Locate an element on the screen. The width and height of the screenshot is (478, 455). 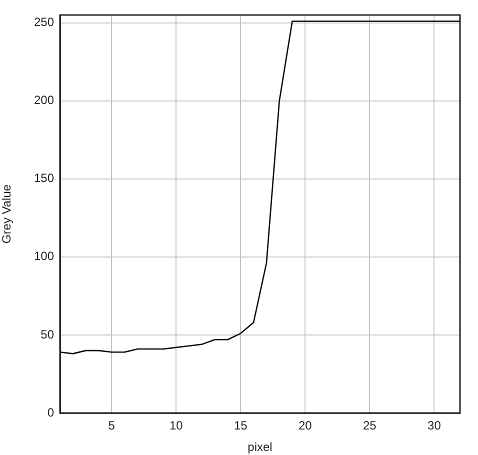
y-tick-label: 100 is located at coordinates (44, 256).